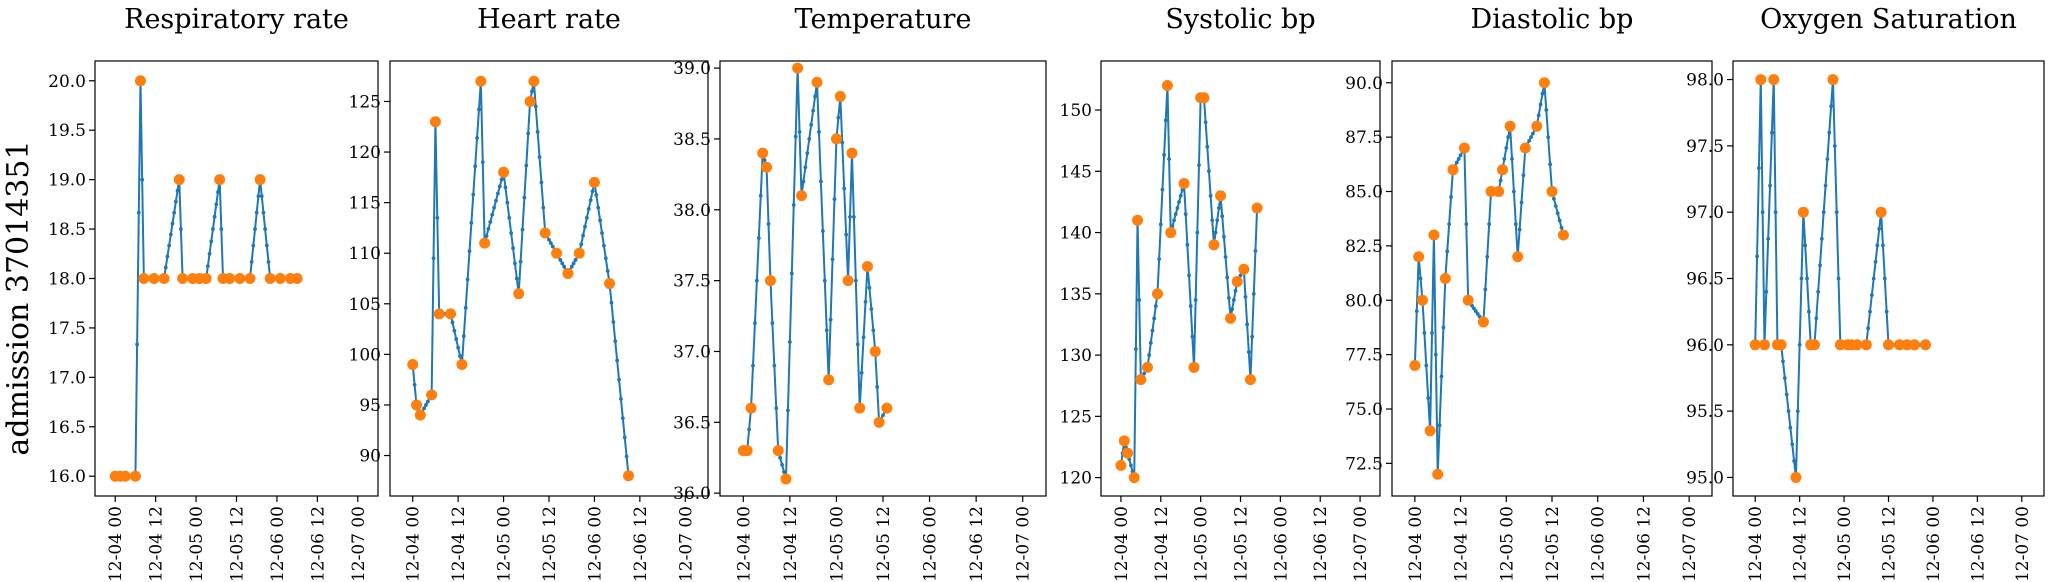  Describe the element at coordinates (18, 297) in the screenshot. I see `row-label: admission 37014351` at that location.